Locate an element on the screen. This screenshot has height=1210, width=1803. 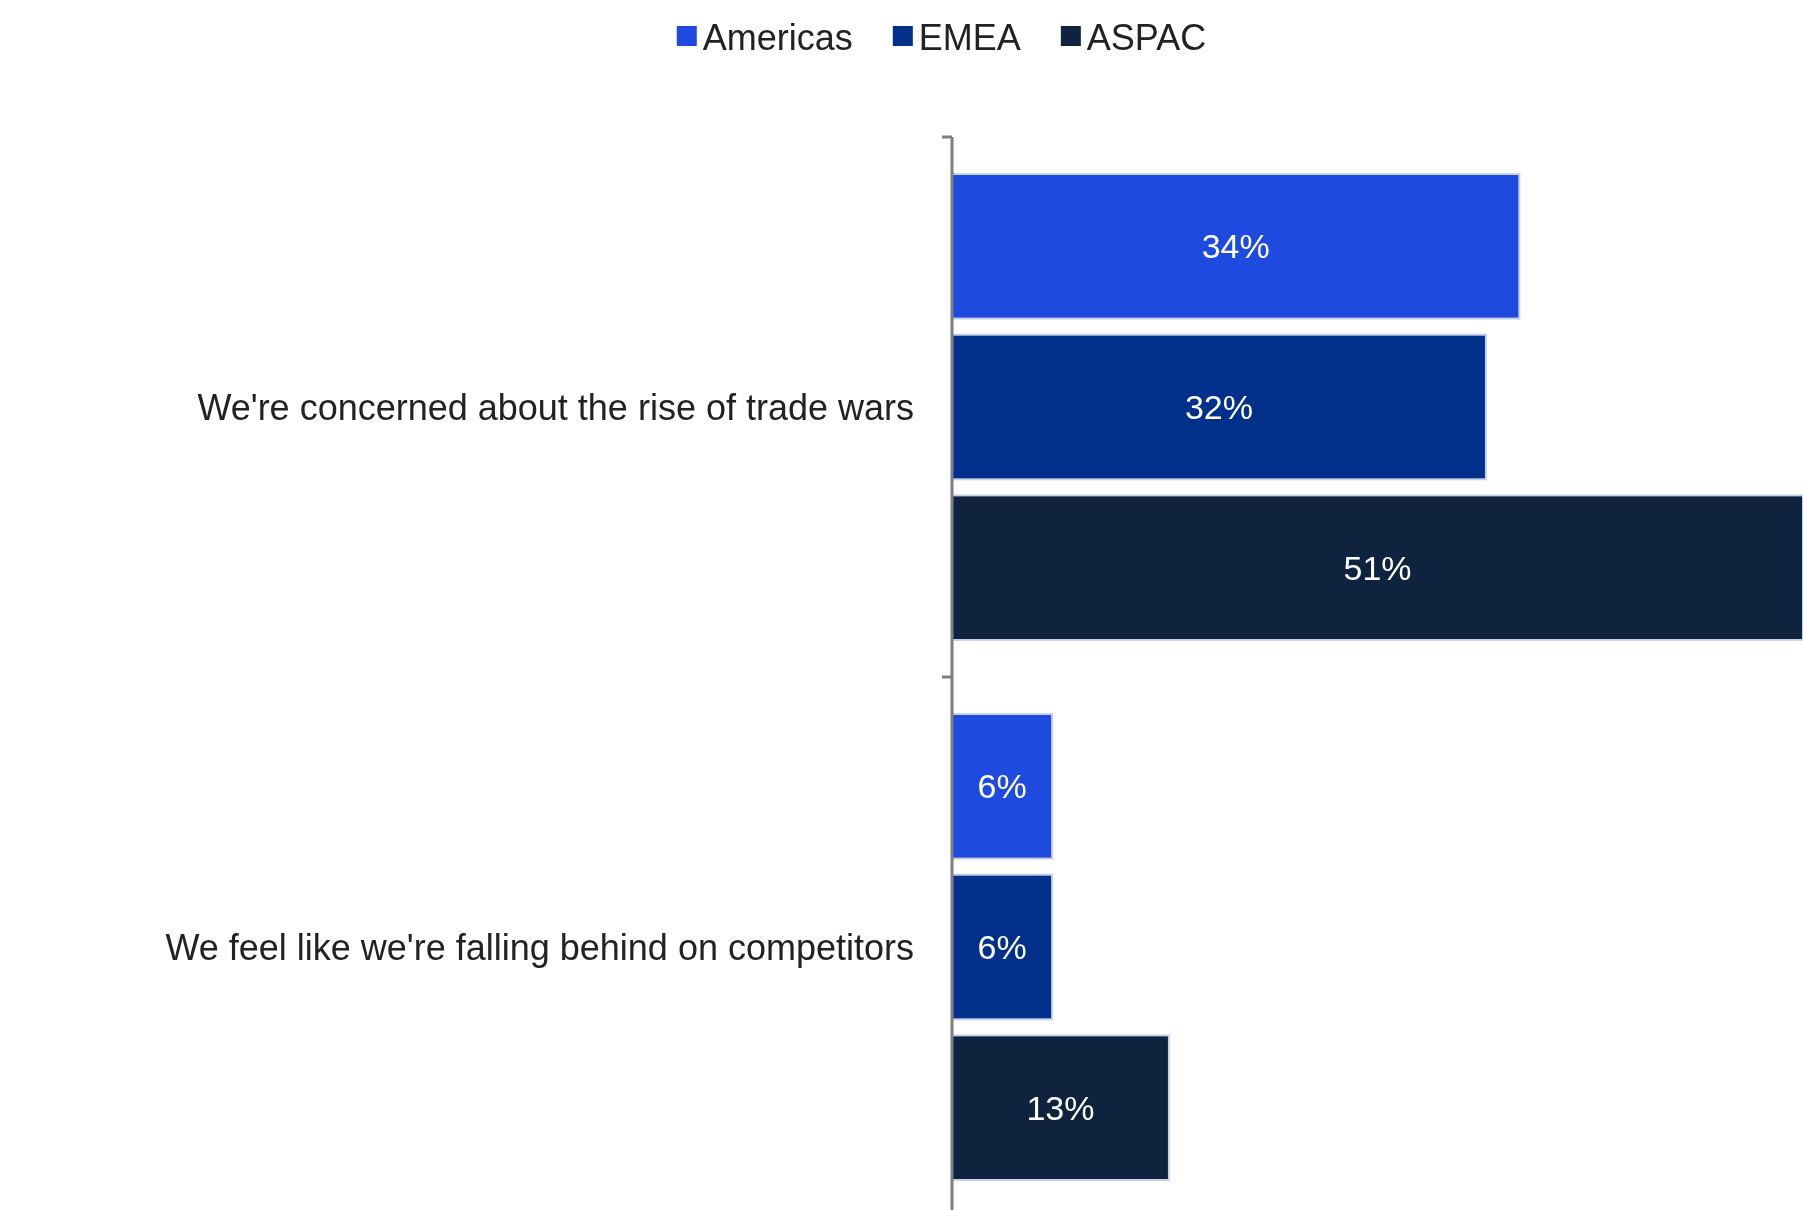
data-label: 32% is located at coordinates (1219, 406).